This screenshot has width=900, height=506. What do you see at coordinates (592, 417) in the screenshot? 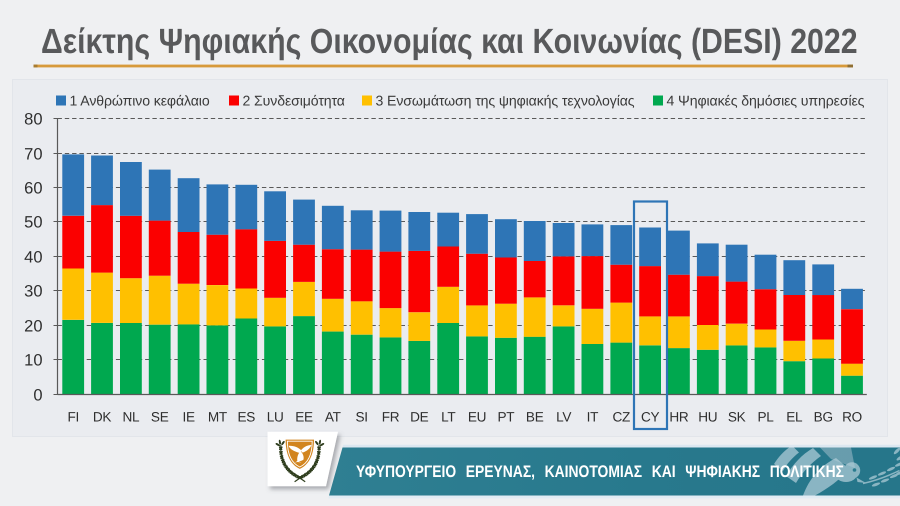
I see `svg-text: IT` at bounding box center [592, 417].